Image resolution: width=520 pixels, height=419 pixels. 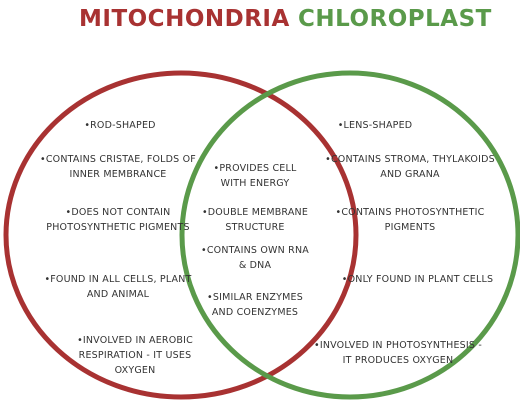 I want to click on chloroplast-item: •CONTAINS PHOTOSYNTHETIC PIGMENTS, so click(x=410, y=220).